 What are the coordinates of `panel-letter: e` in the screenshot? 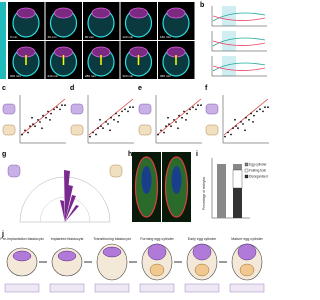 It's located at (140, 88).